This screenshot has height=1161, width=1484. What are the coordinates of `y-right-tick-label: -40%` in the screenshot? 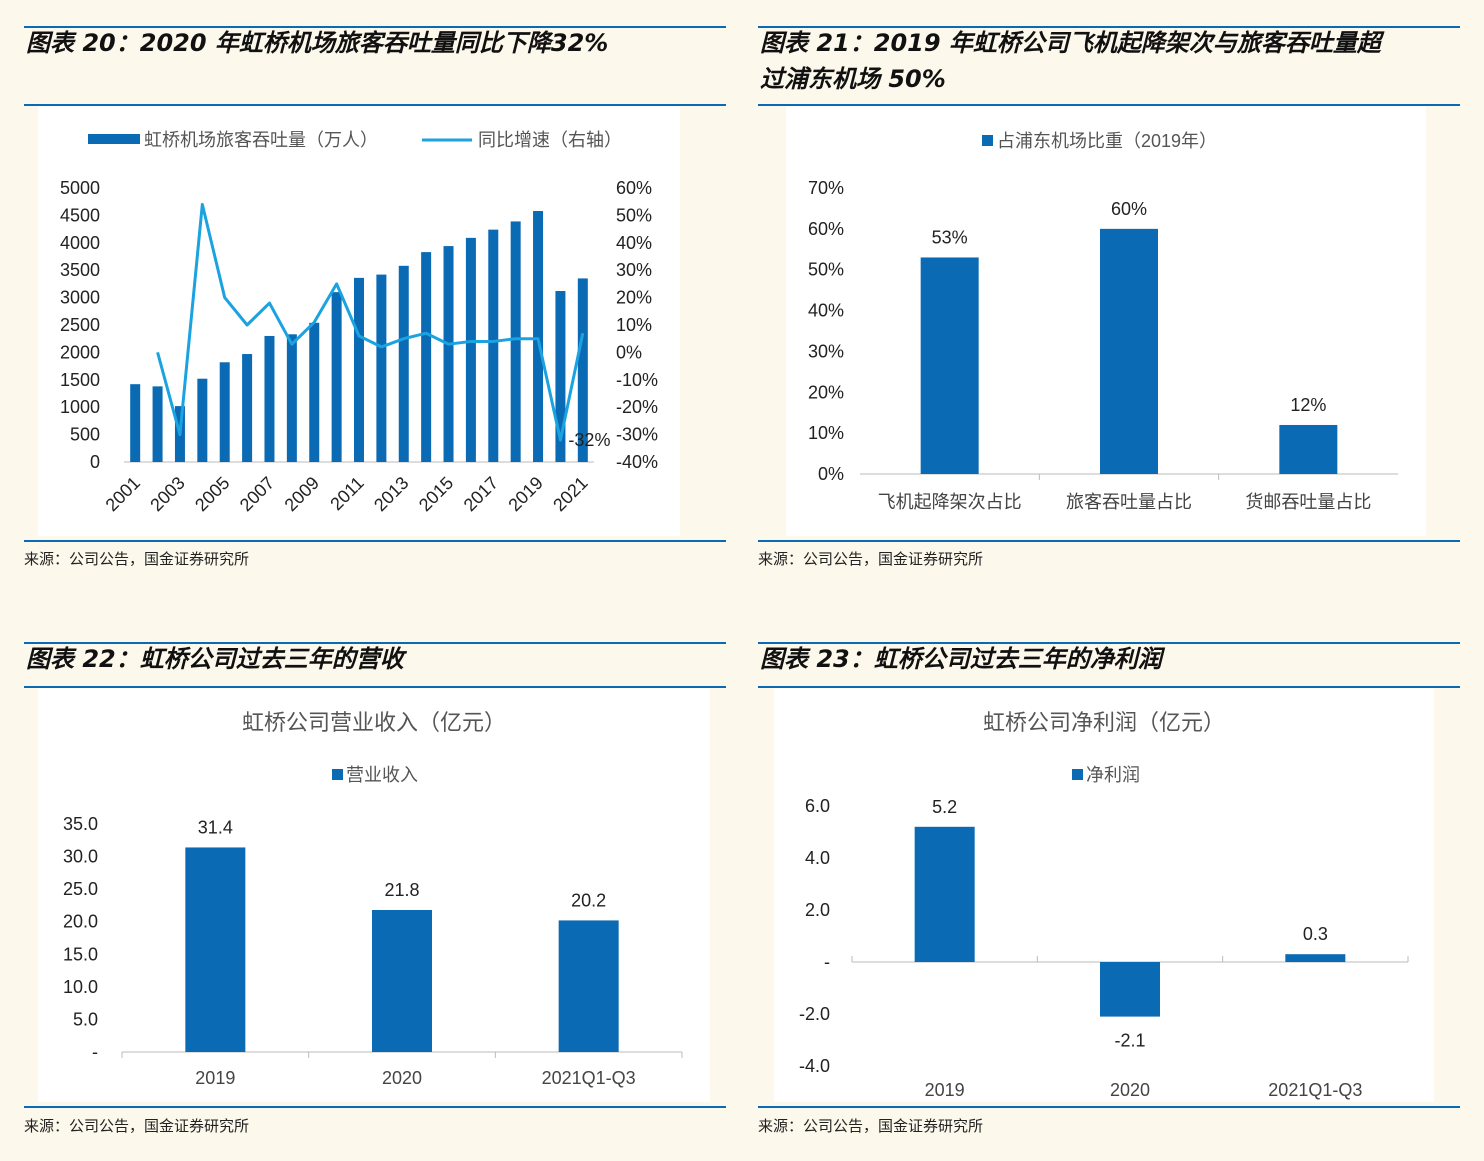 It's located at (637, 462).